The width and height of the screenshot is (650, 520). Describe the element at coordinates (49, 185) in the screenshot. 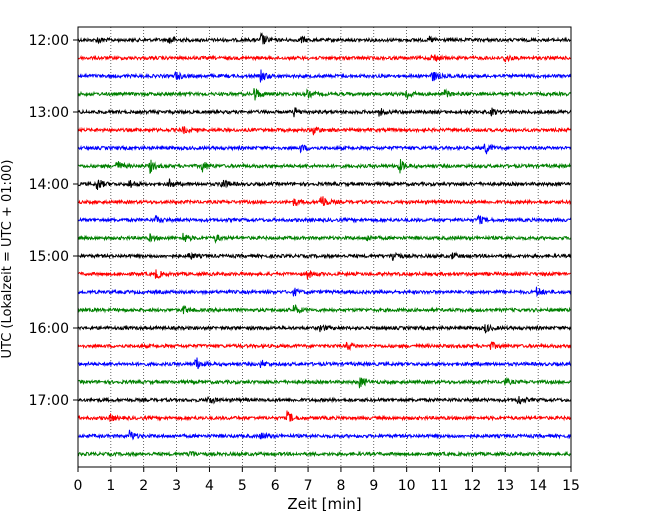

I see `y-tick-label: 14:00` at that location.